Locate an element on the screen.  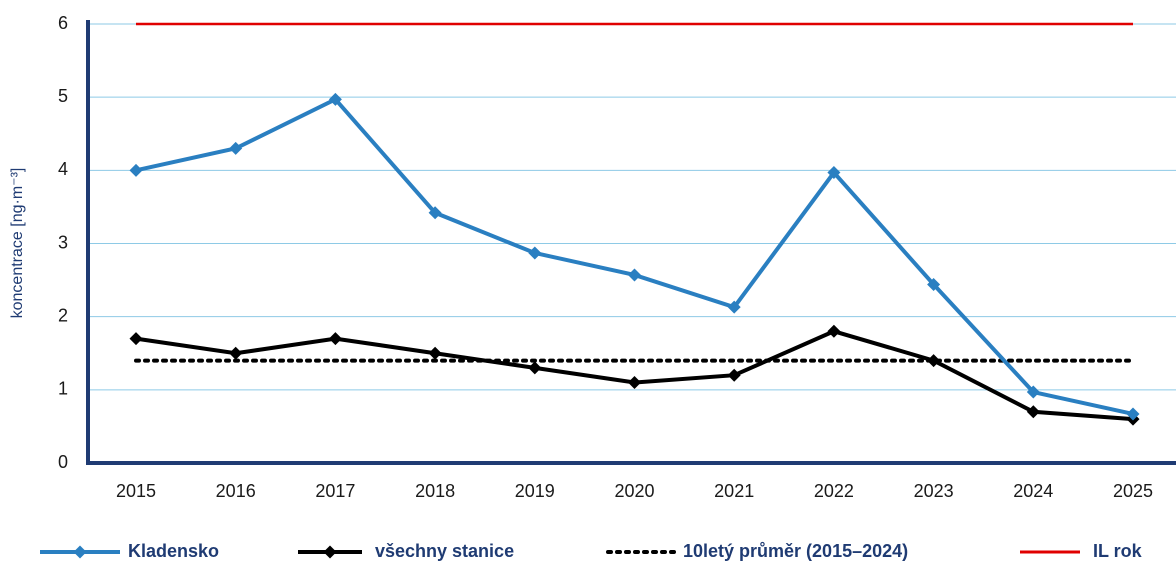
series-line is located at coordinates (634, 375).